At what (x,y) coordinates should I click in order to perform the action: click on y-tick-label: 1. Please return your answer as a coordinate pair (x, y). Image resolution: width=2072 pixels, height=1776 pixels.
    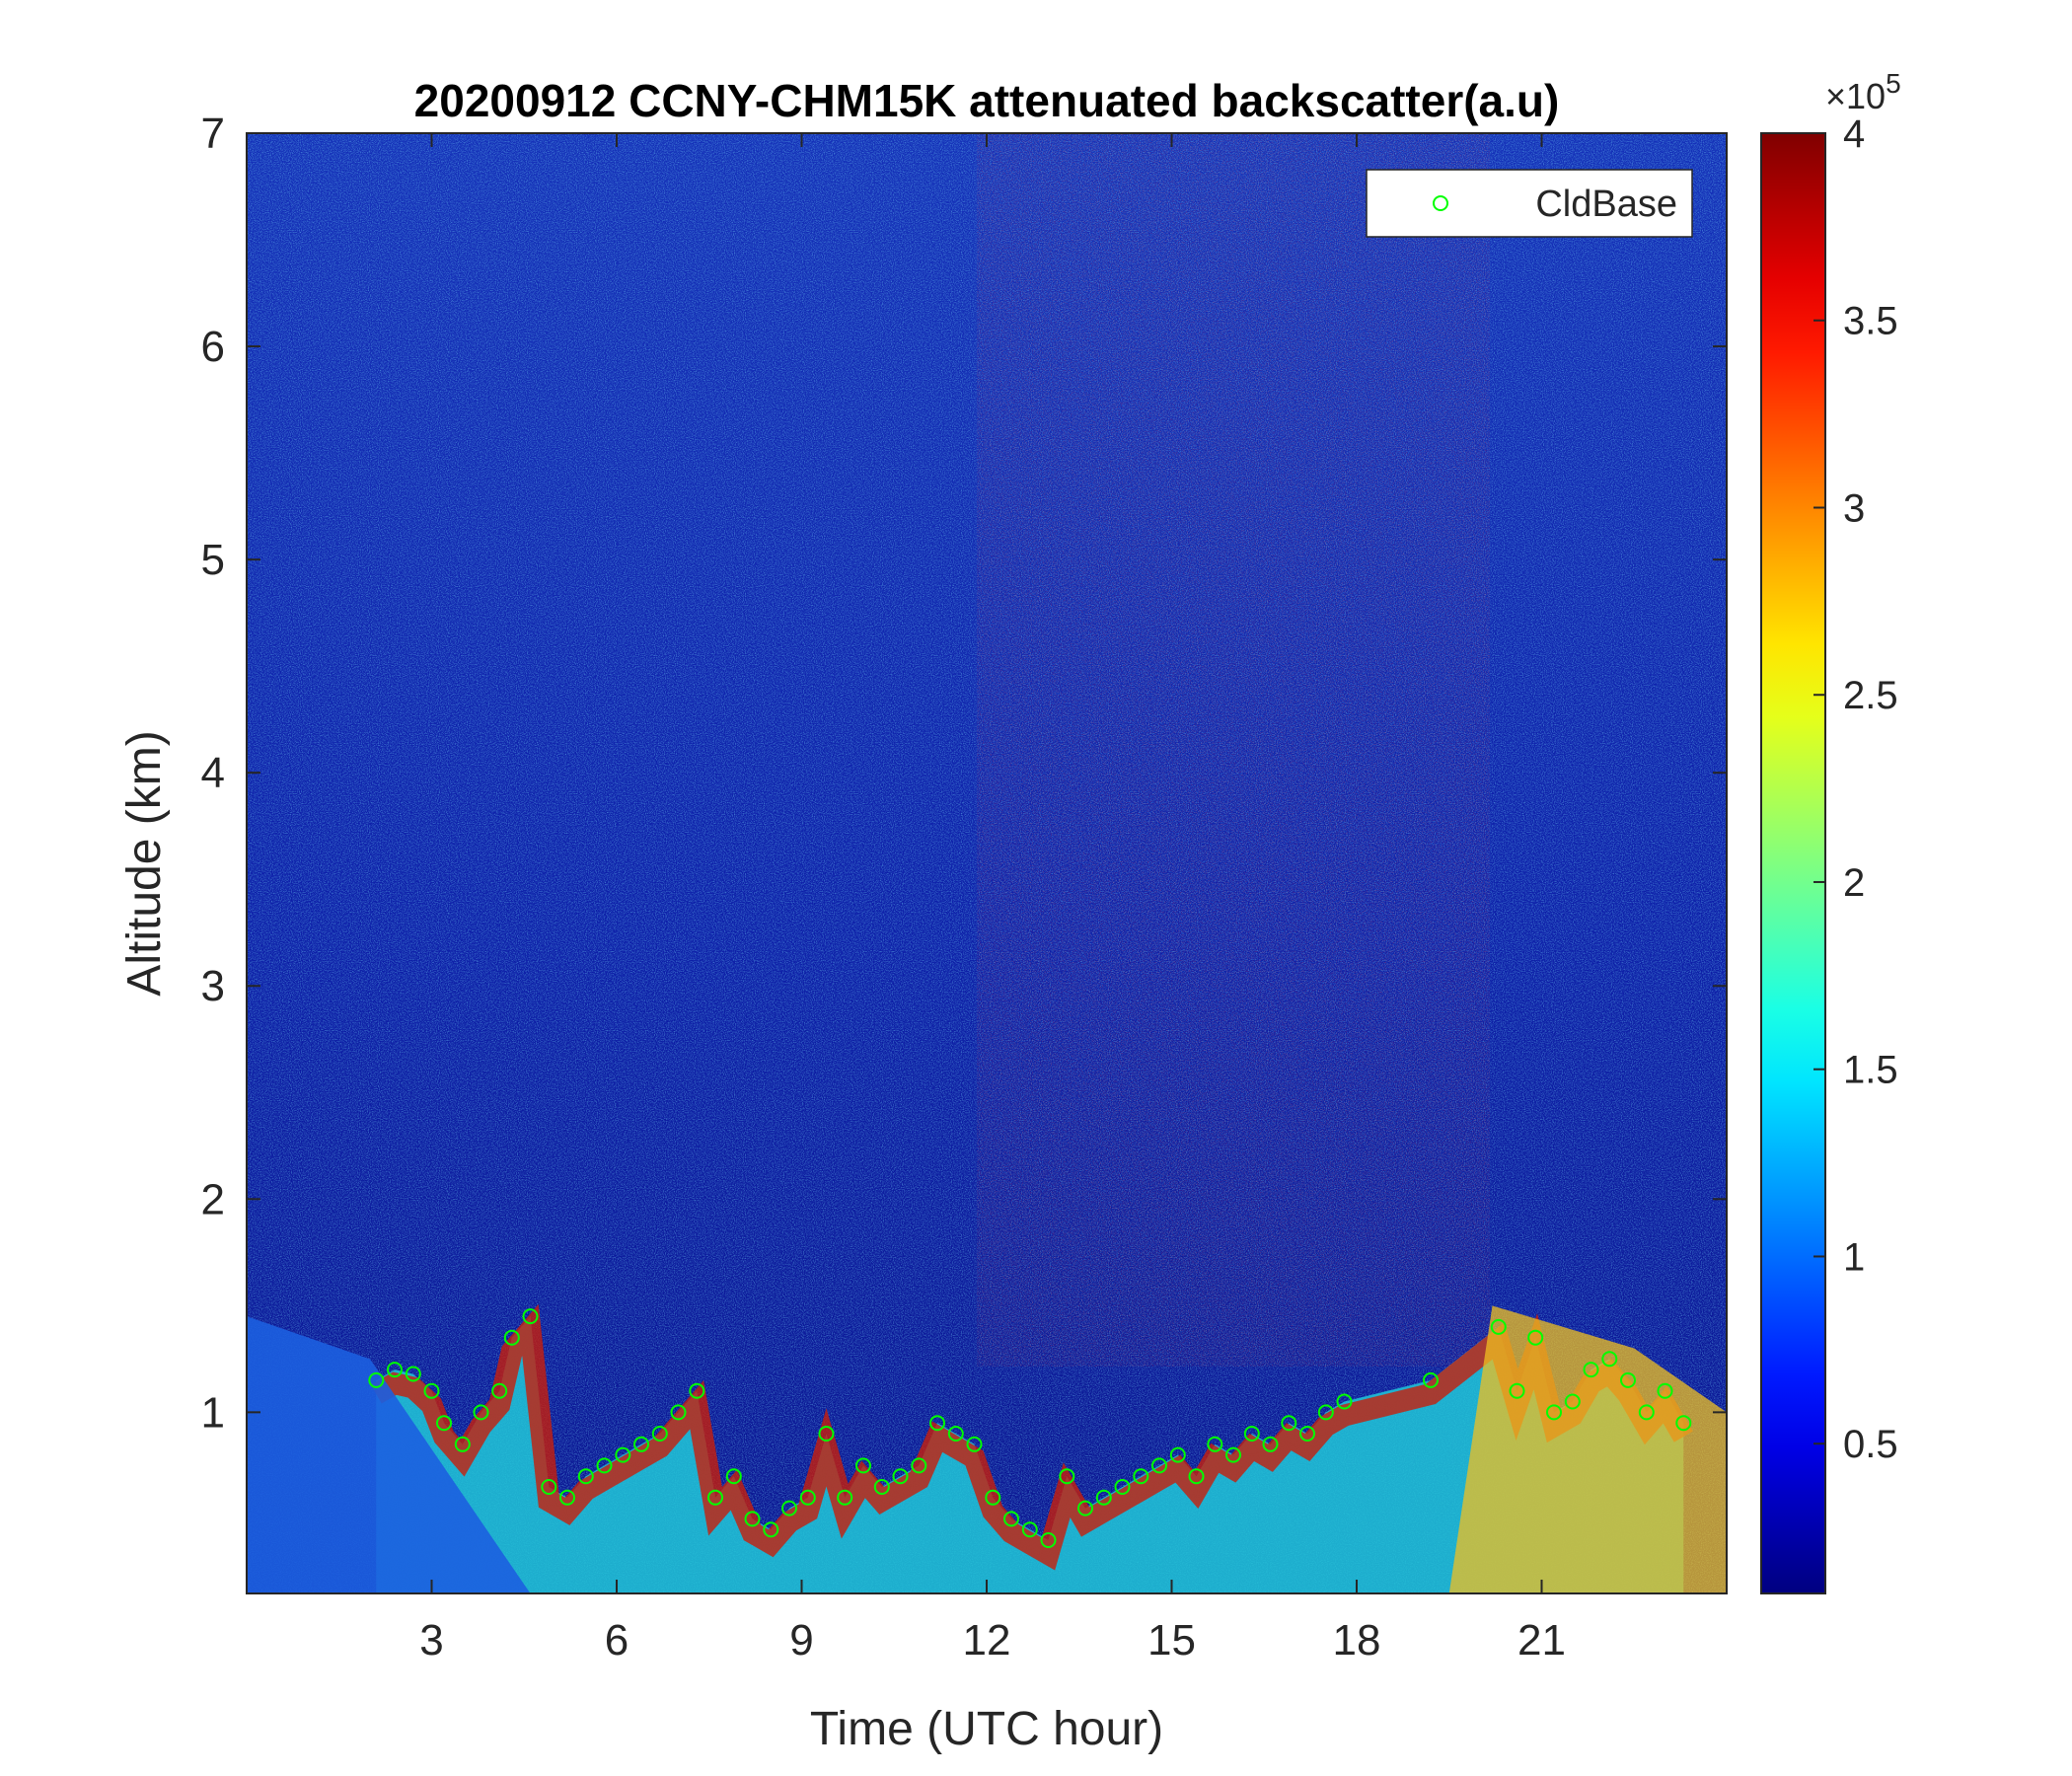
    Looking at the image, I should click on (213, 1413).